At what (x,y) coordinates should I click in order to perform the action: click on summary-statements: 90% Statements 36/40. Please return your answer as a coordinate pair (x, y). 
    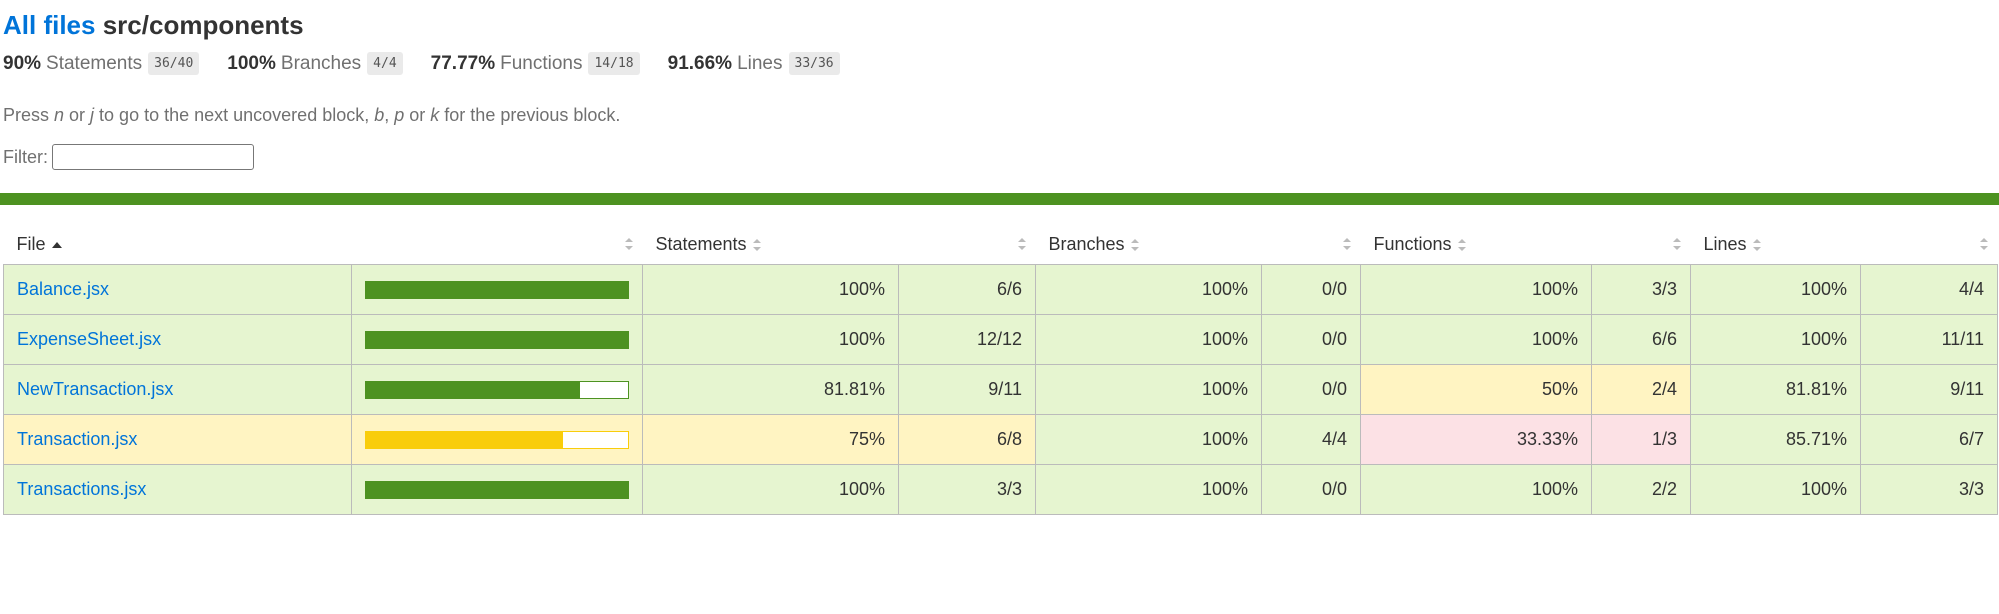
    Looking at the image, I should click on (101, 63).